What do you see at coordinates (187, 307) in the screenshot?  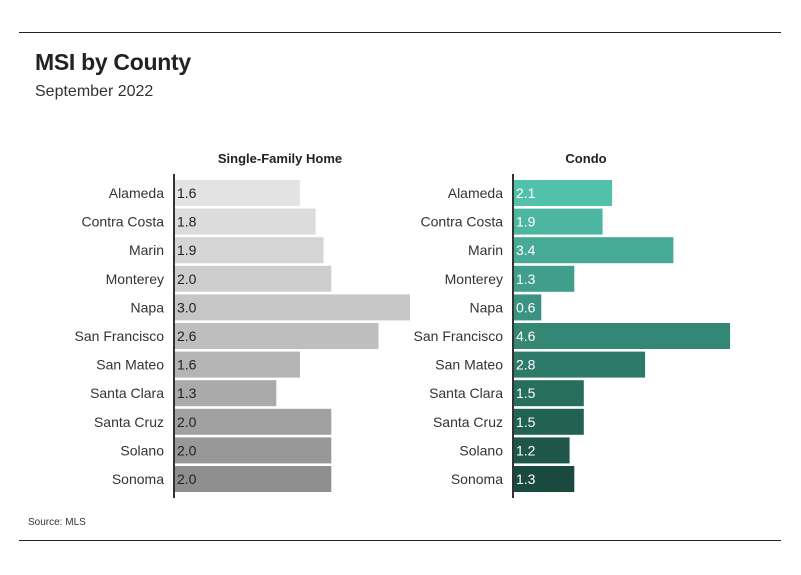 I see `value-label: 3.0` at bounding box center [187, 307].